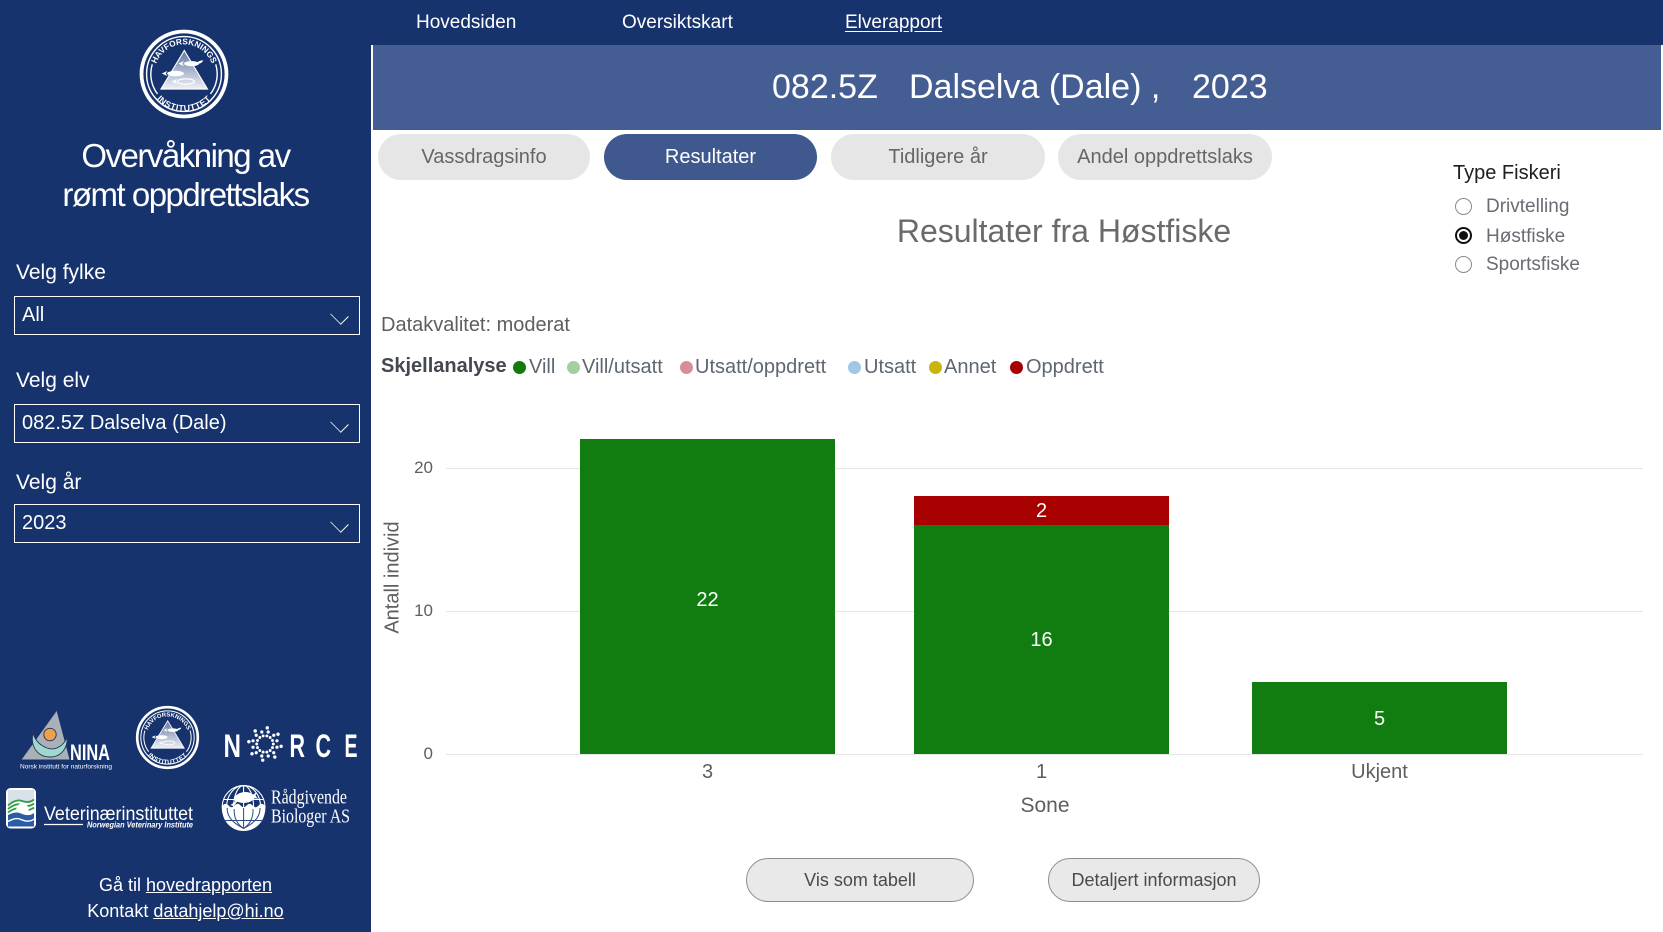  Describe the element at coordinates (309, 798) in the screenshot. I see `svg-text: Rådgivende` at that location.